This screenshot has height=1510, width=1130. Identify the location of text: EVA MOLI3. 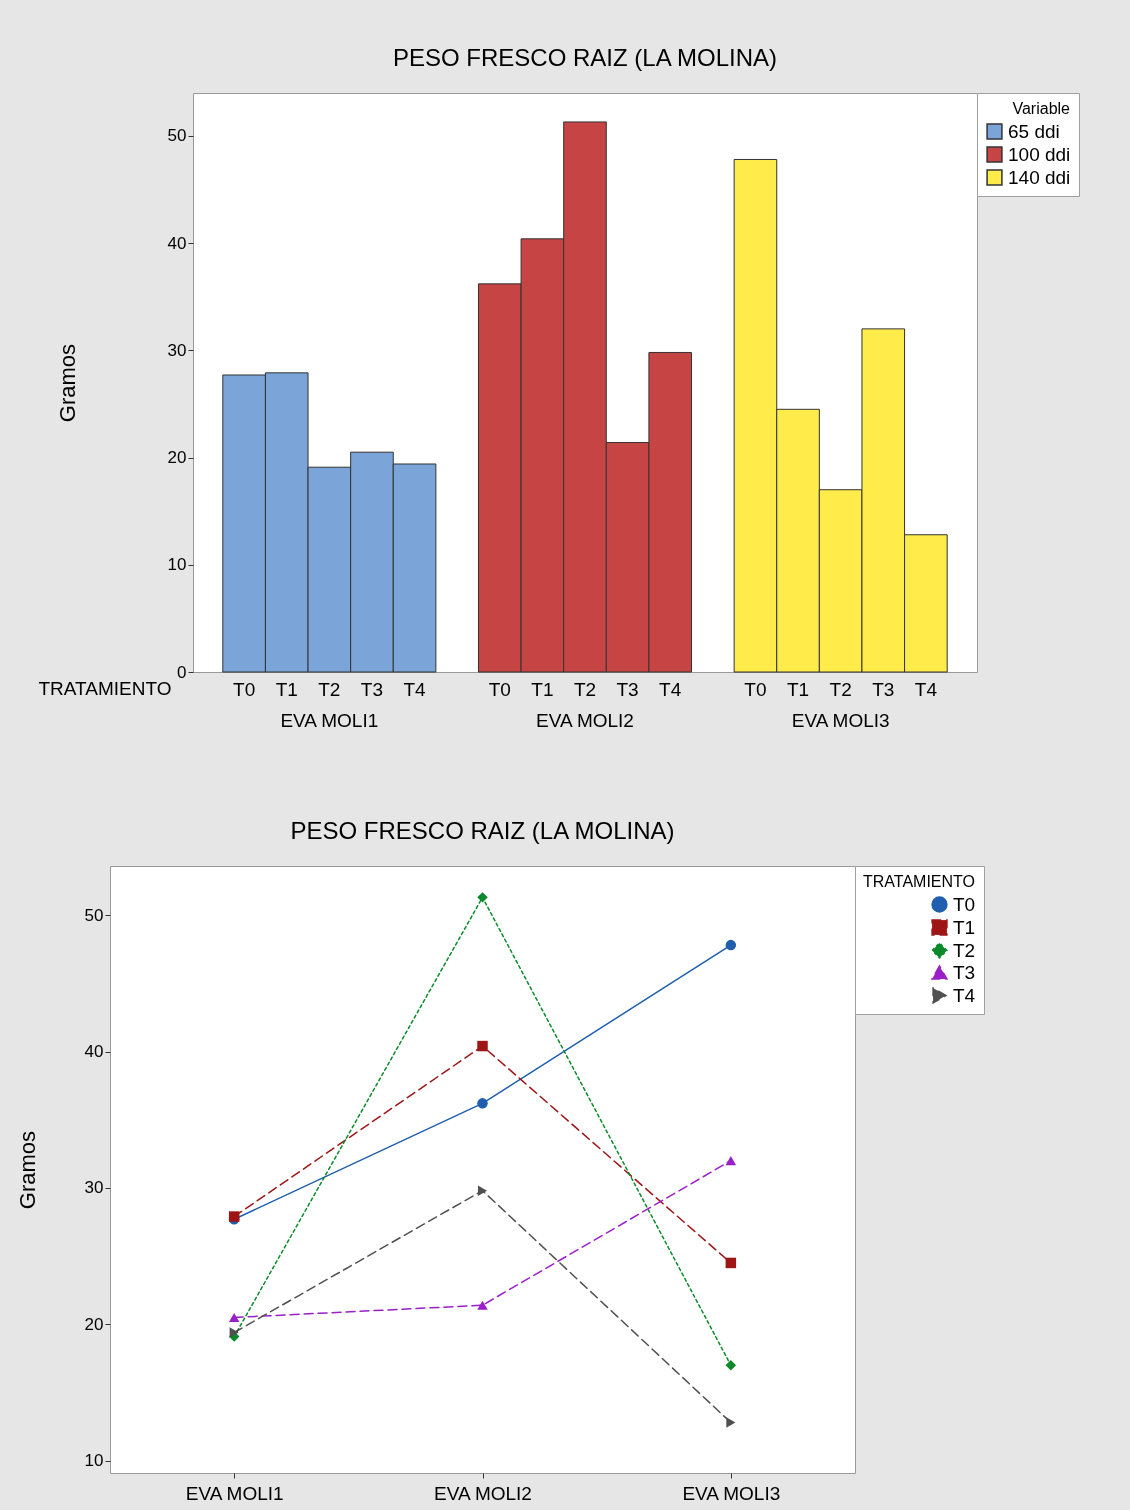
(840, 720).